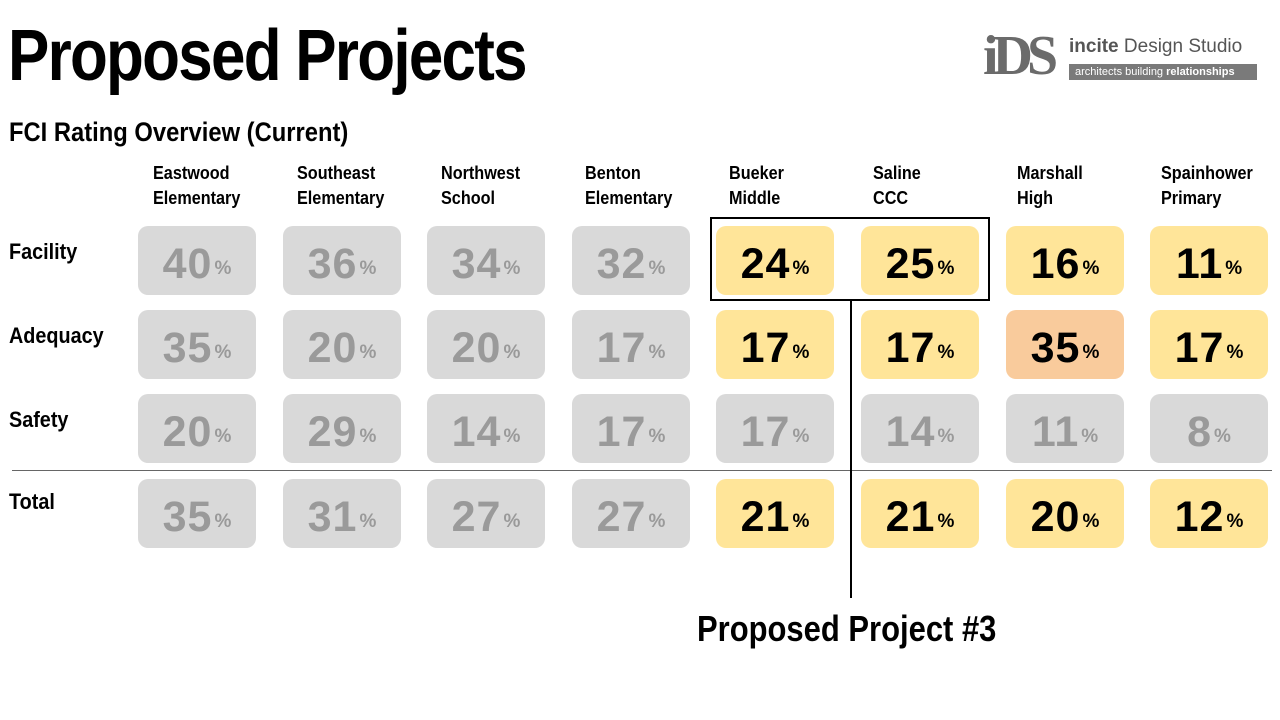 Image resolution: width=1280 pixels, height=720 pixels. I want to click on column-header: Marshall High, so click(1075, 186).